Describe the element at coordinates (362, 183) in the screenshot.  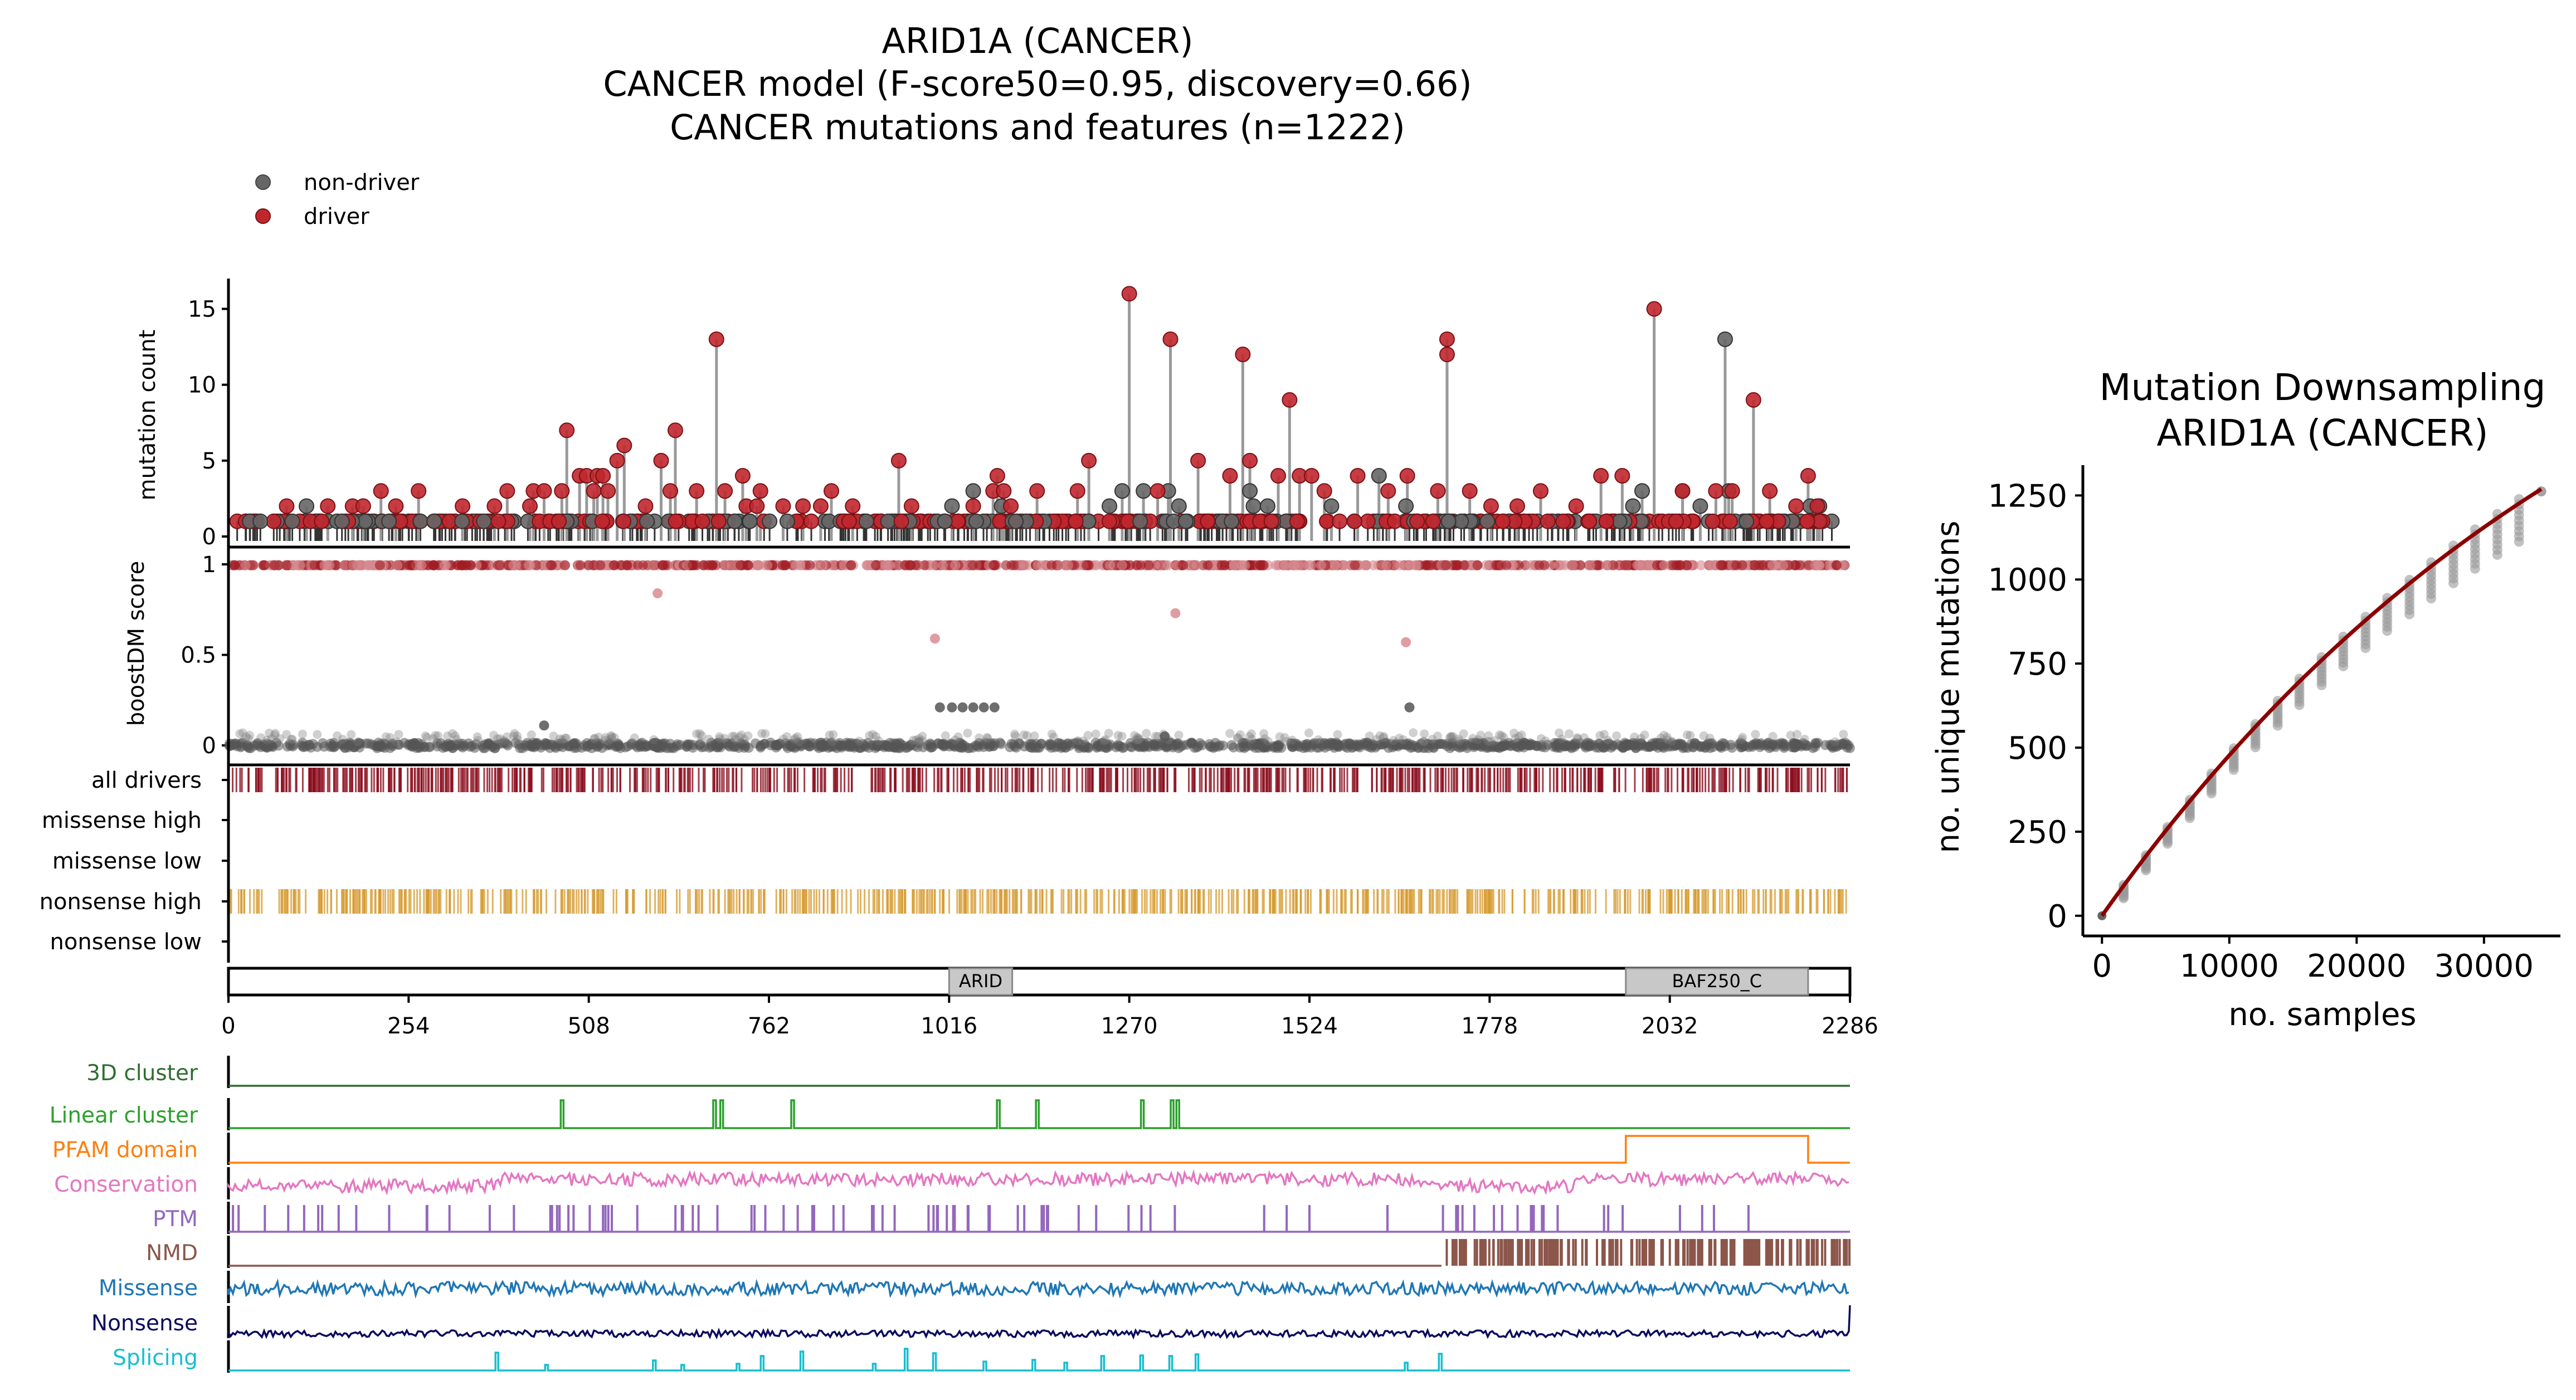
I see `legend-label-non-driver: non-driver` at that location.